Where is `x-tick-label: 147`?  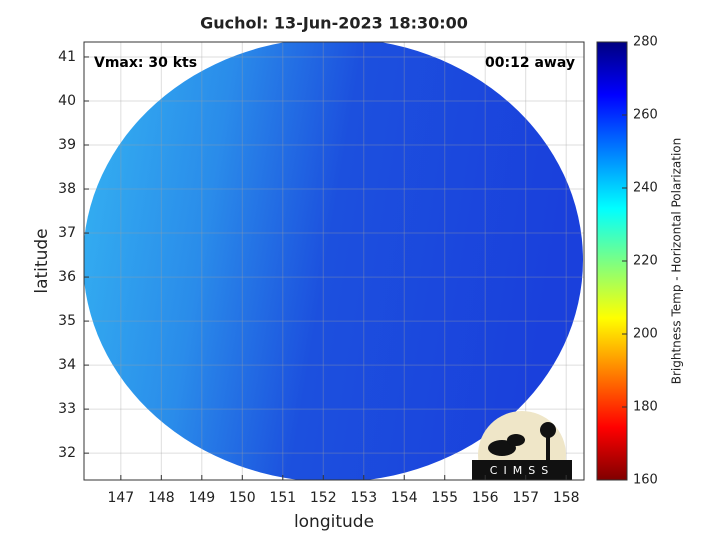
x-tick-label: 147 is located at coordinates (120, 498).